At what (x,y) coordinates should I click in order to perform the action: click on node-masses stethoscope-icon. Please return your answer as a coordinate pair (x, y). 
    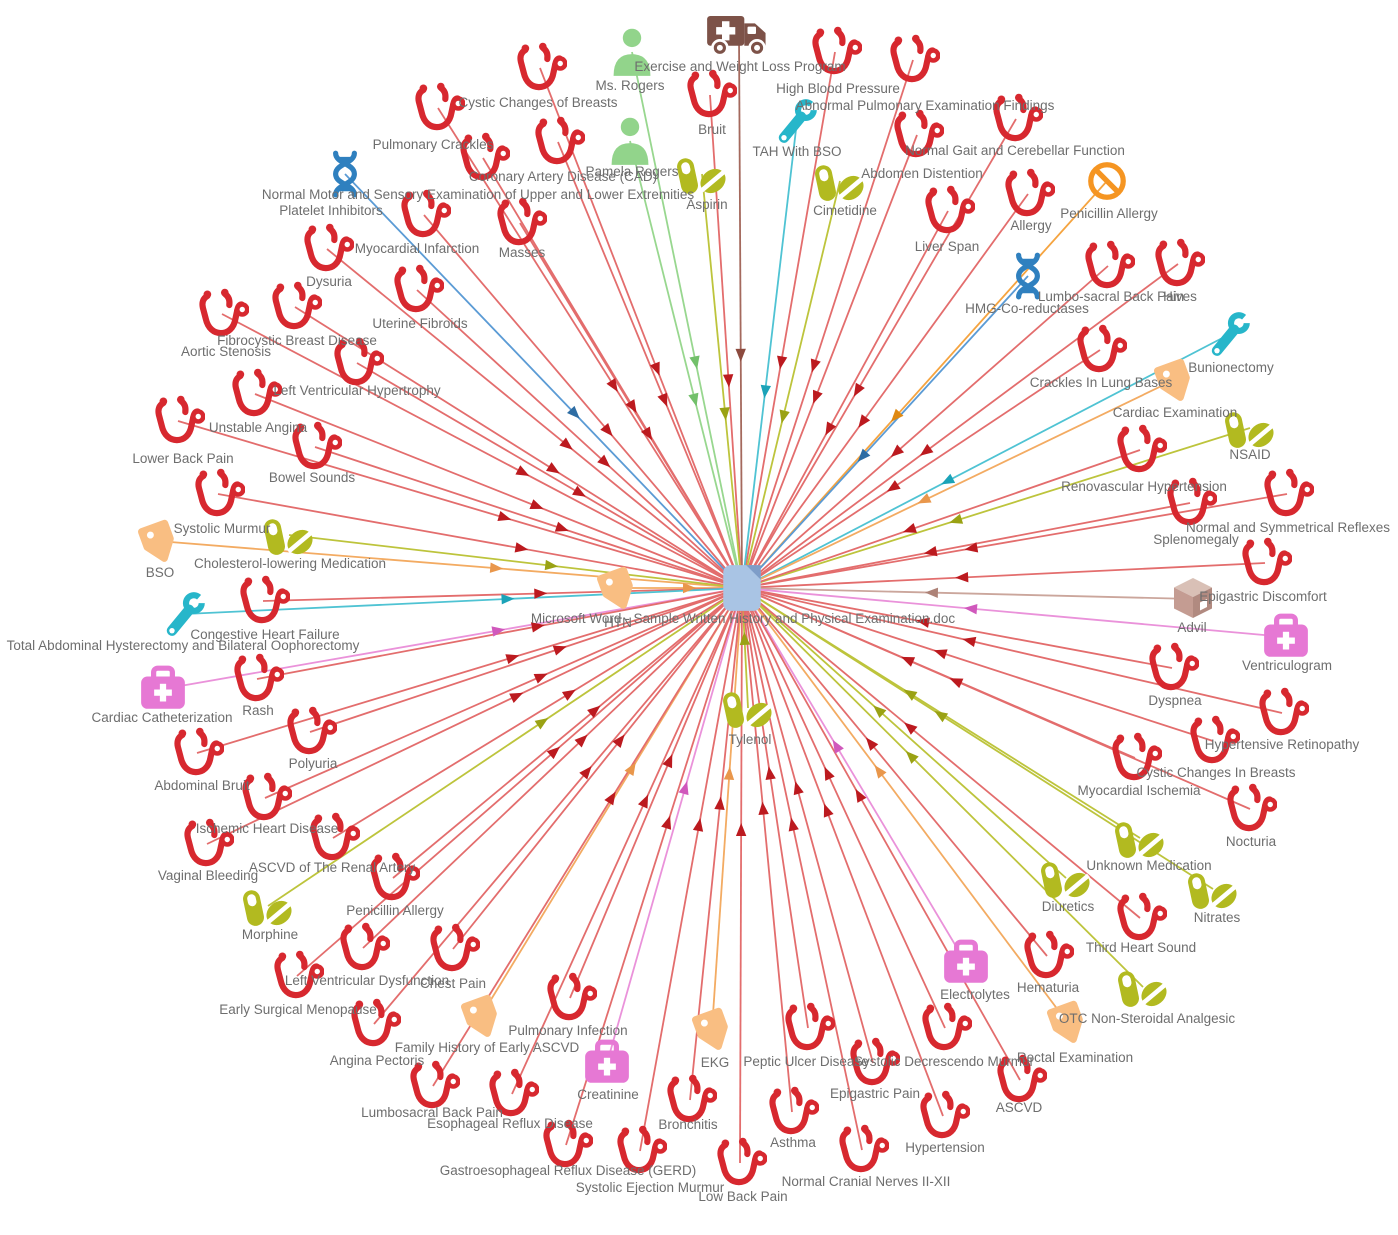
    Looking at the image, I should click on (523, 220).